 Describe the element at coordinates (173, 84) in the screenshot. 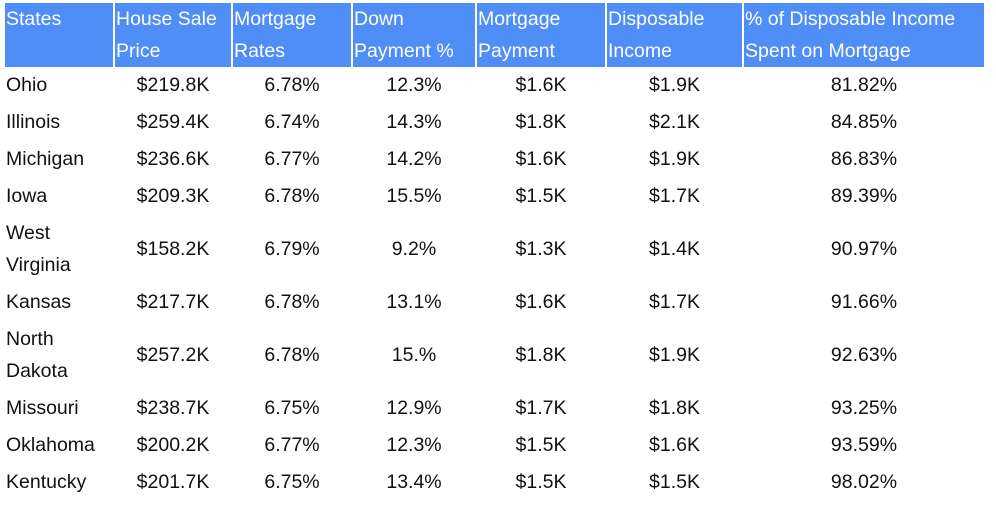

I see `cell-house-sale-price: $219.8K` at that location.